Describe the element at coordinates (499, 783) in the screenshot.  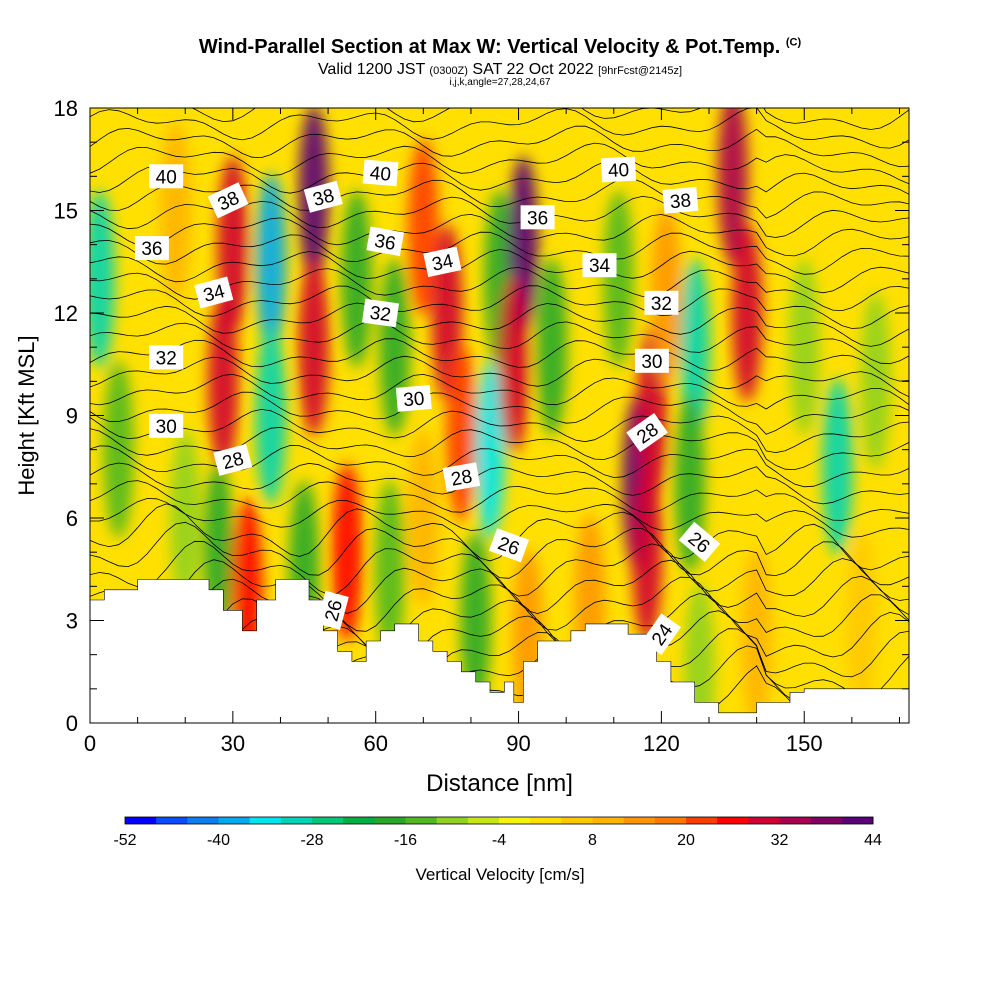
I see `x-axis-label: Distance [nm]` at that location.